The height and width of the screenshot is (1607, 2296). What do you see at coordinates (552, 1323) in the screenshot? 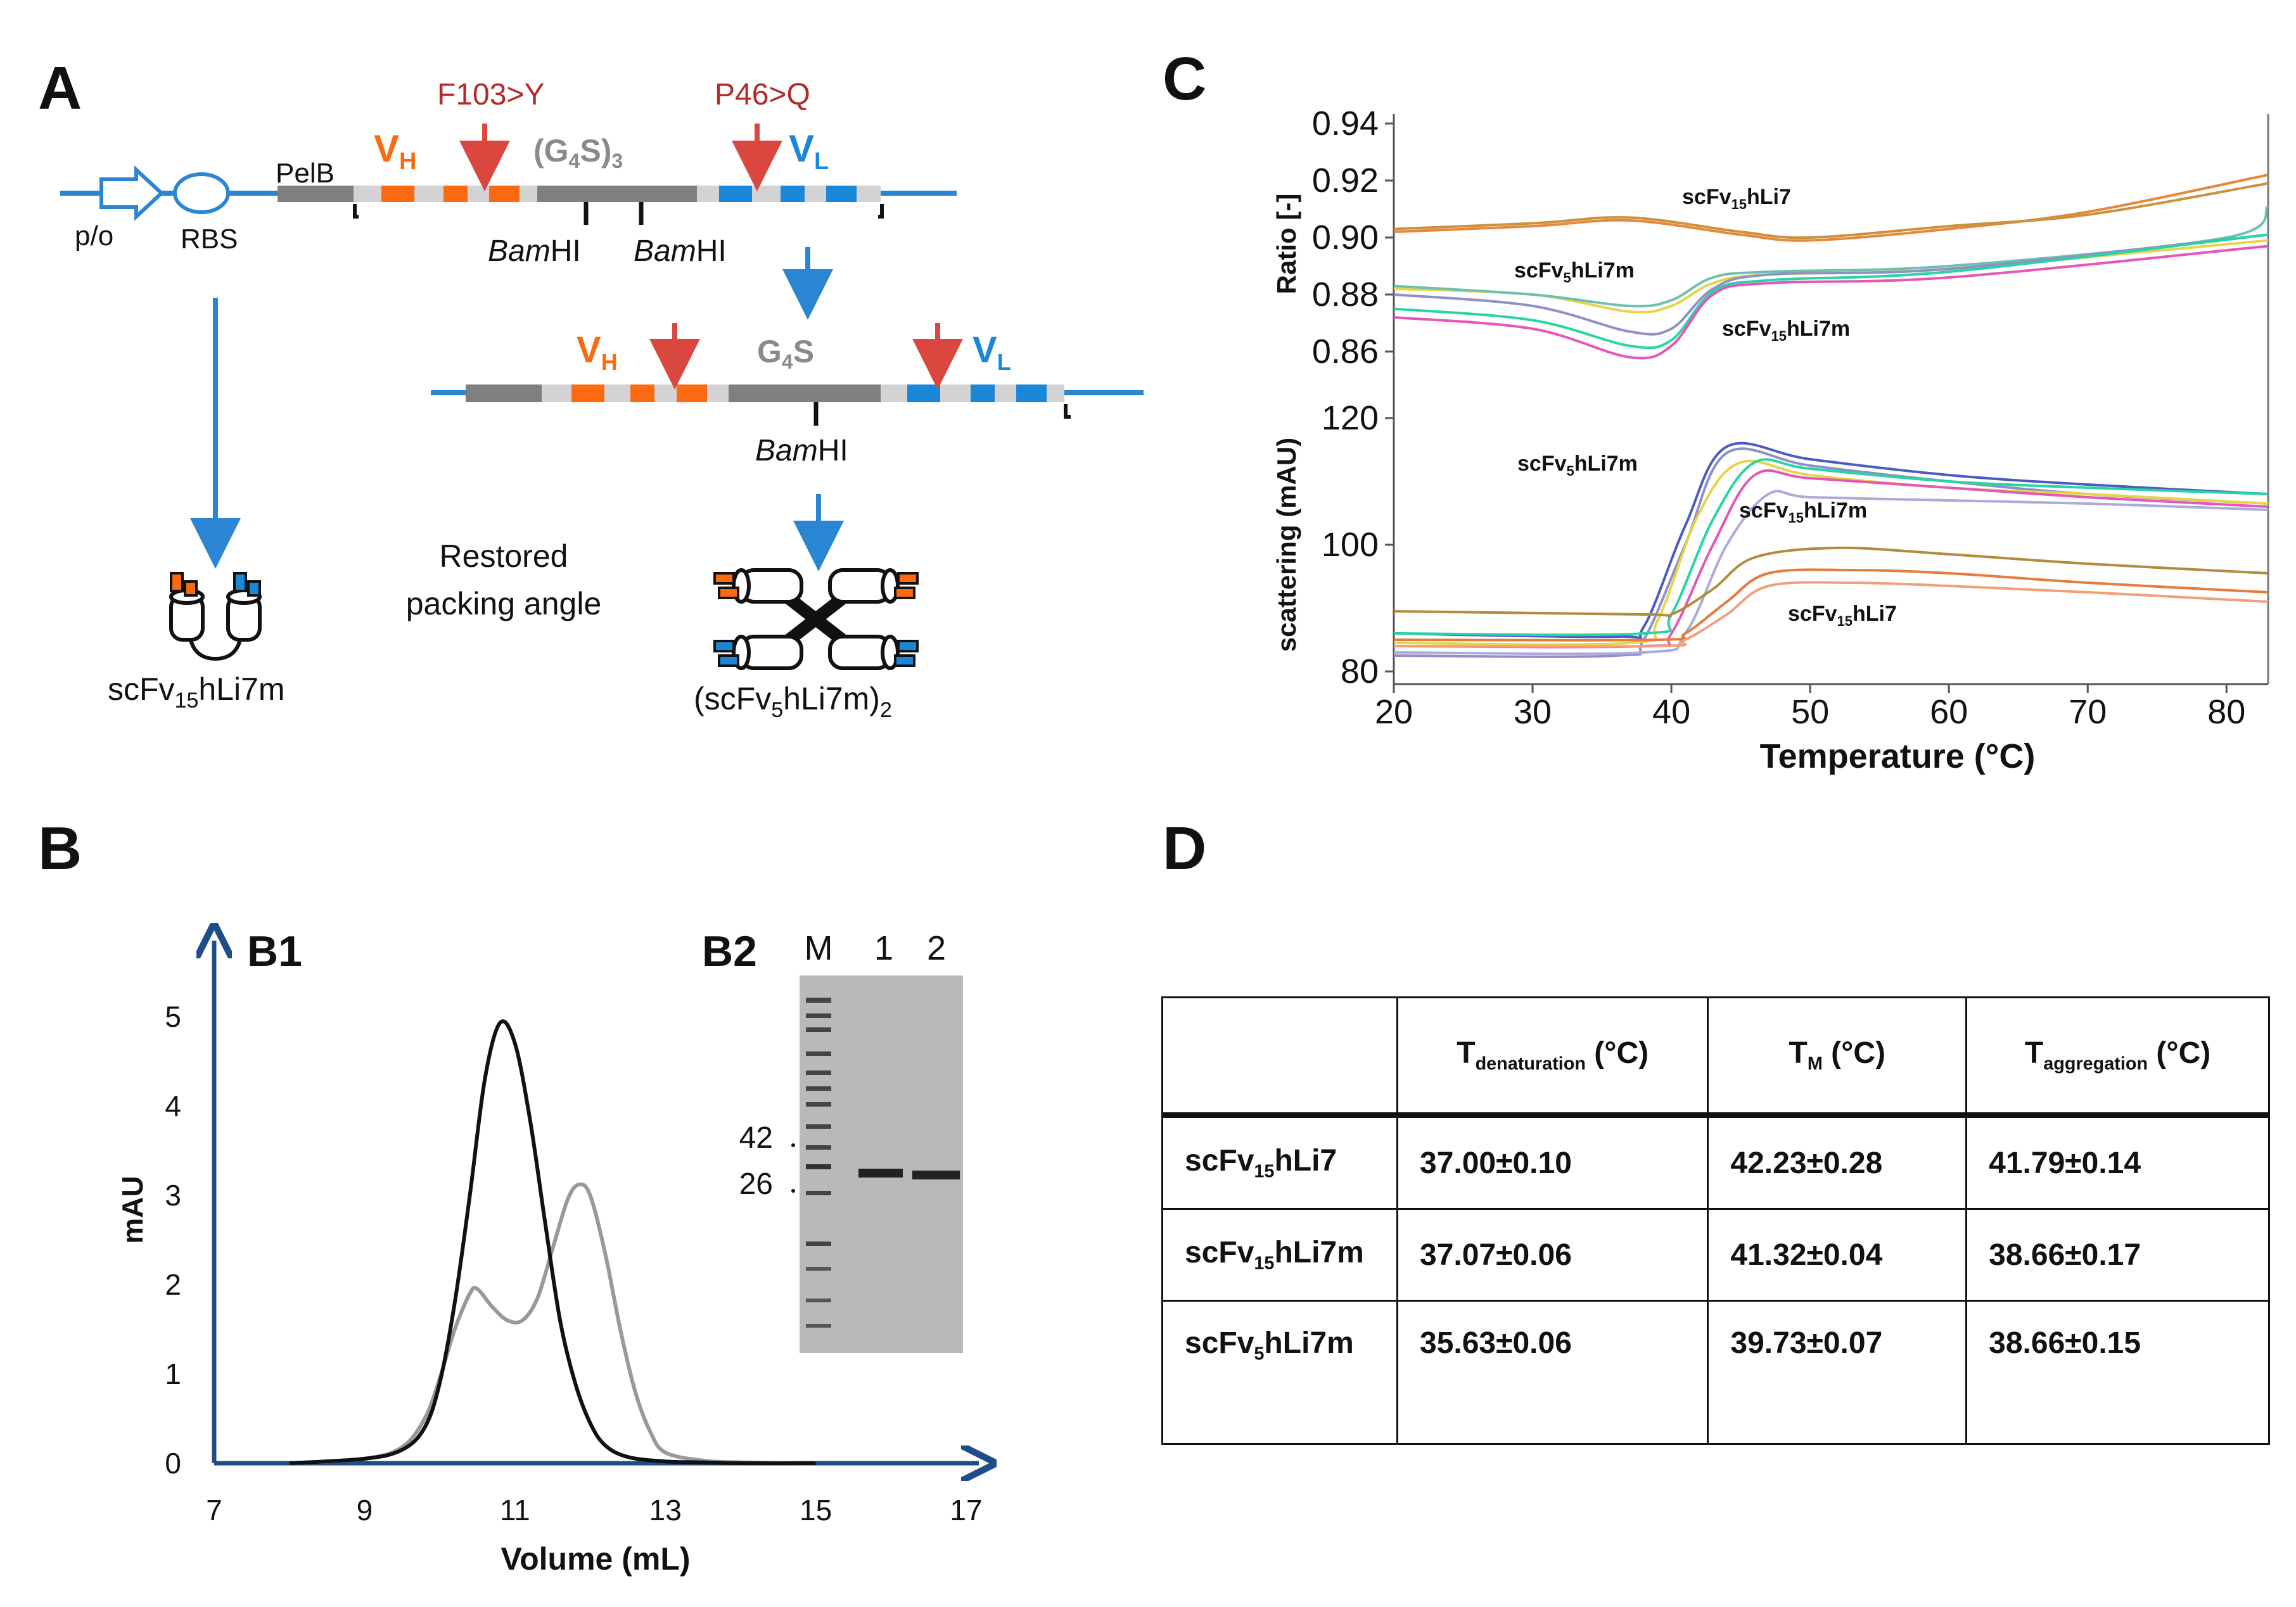
I see `b1-series-gray` at bounding box center [552, 1323].